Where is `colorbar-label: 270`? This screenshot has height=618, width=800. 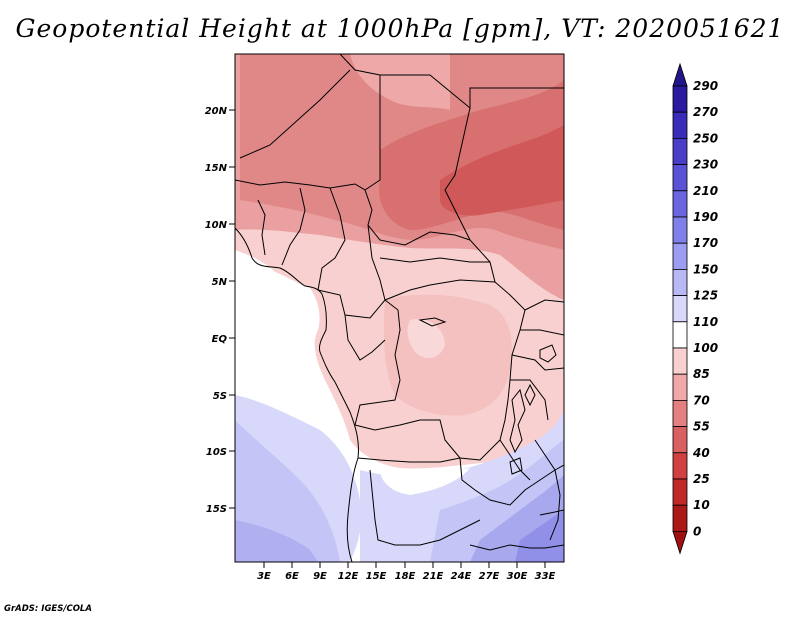 colorbar-label: 270 is located at coordinates (705, 112).